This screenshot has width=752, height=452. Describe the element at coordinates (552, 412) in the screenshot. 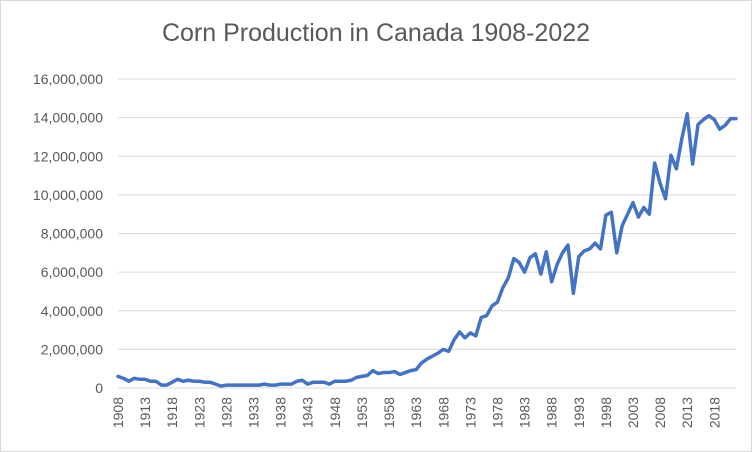

I see `x-tick-label: 1988` at that location.